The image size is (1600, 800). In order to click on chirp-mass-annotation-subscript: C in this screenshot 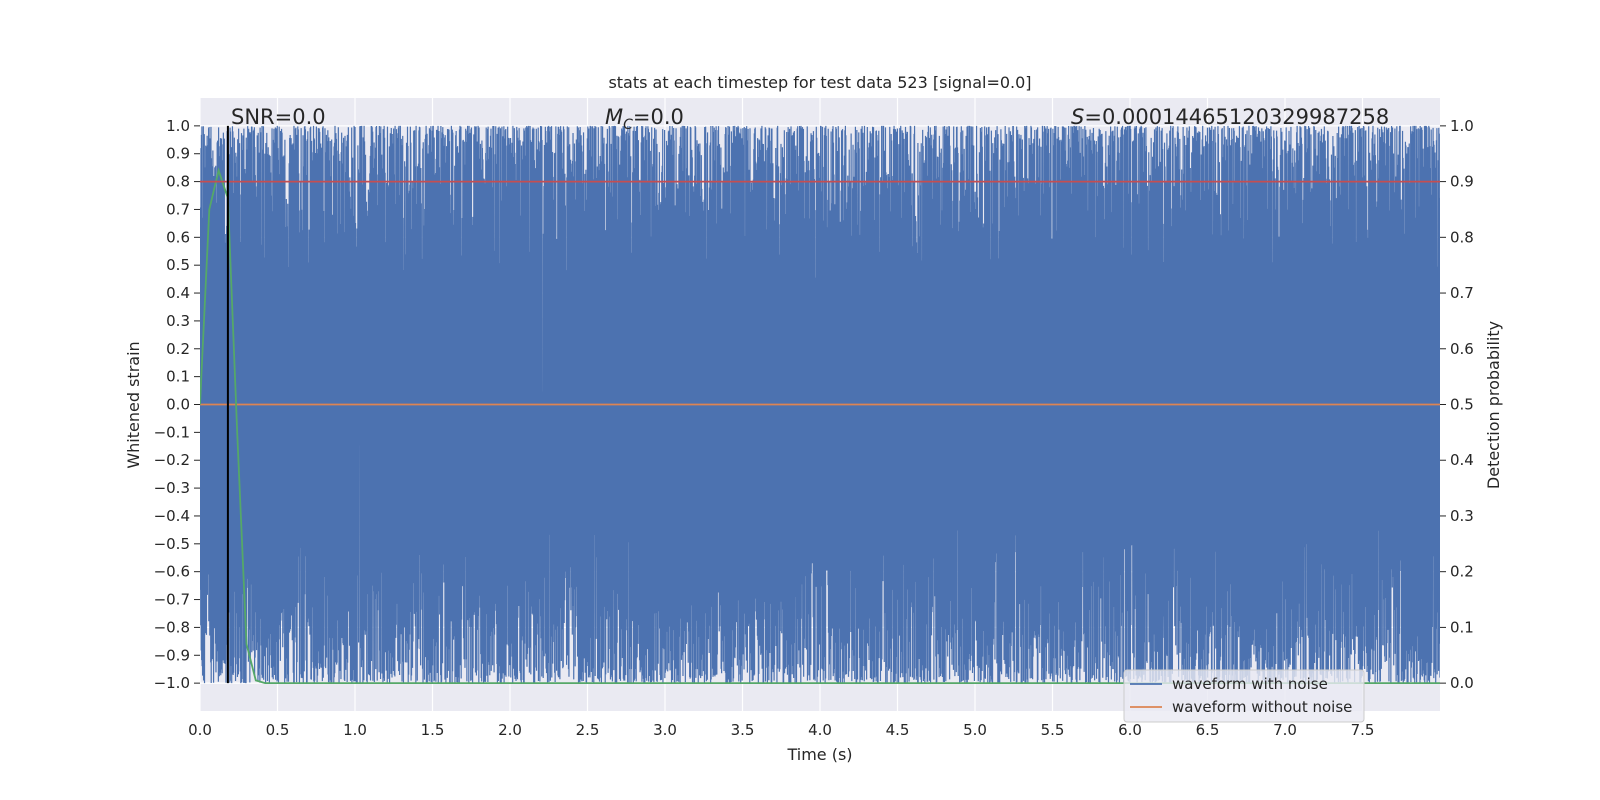, I will do `click(628, 125)`.